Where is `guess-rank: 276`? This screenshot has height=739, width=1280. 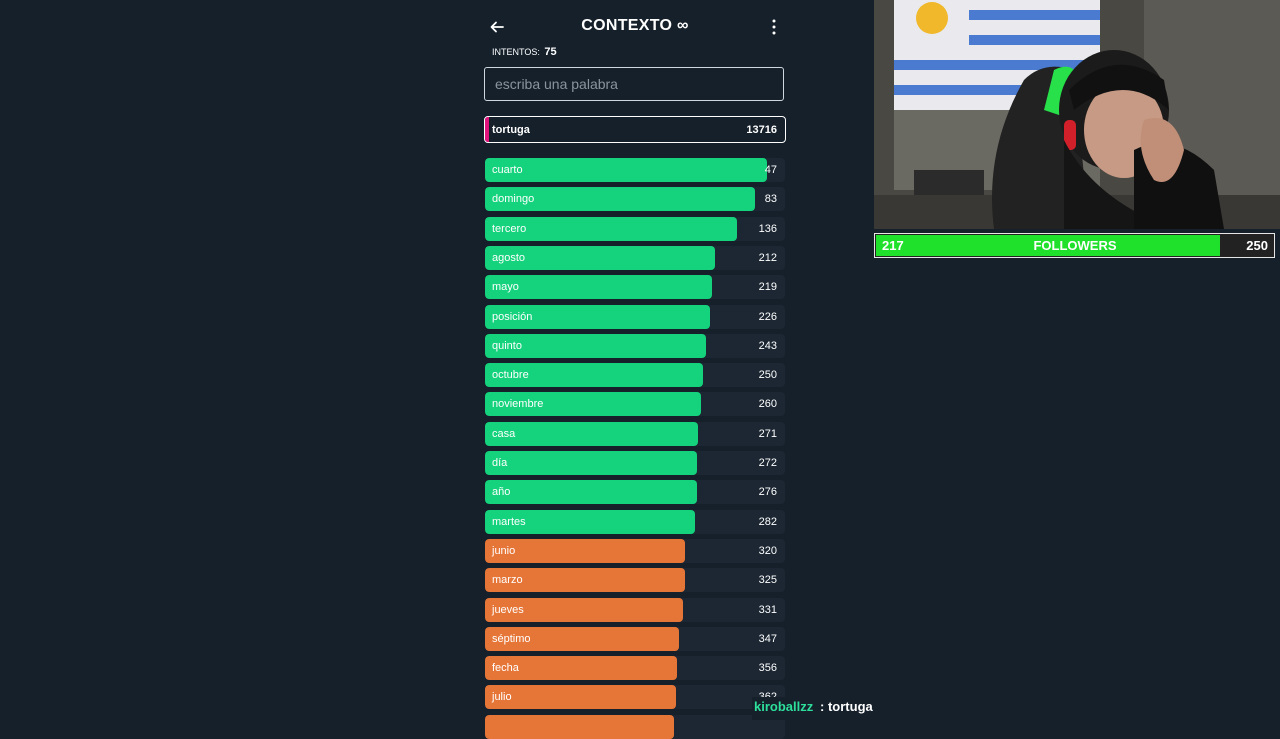
guess-rank: 276 is located at coordinates (767, 492).